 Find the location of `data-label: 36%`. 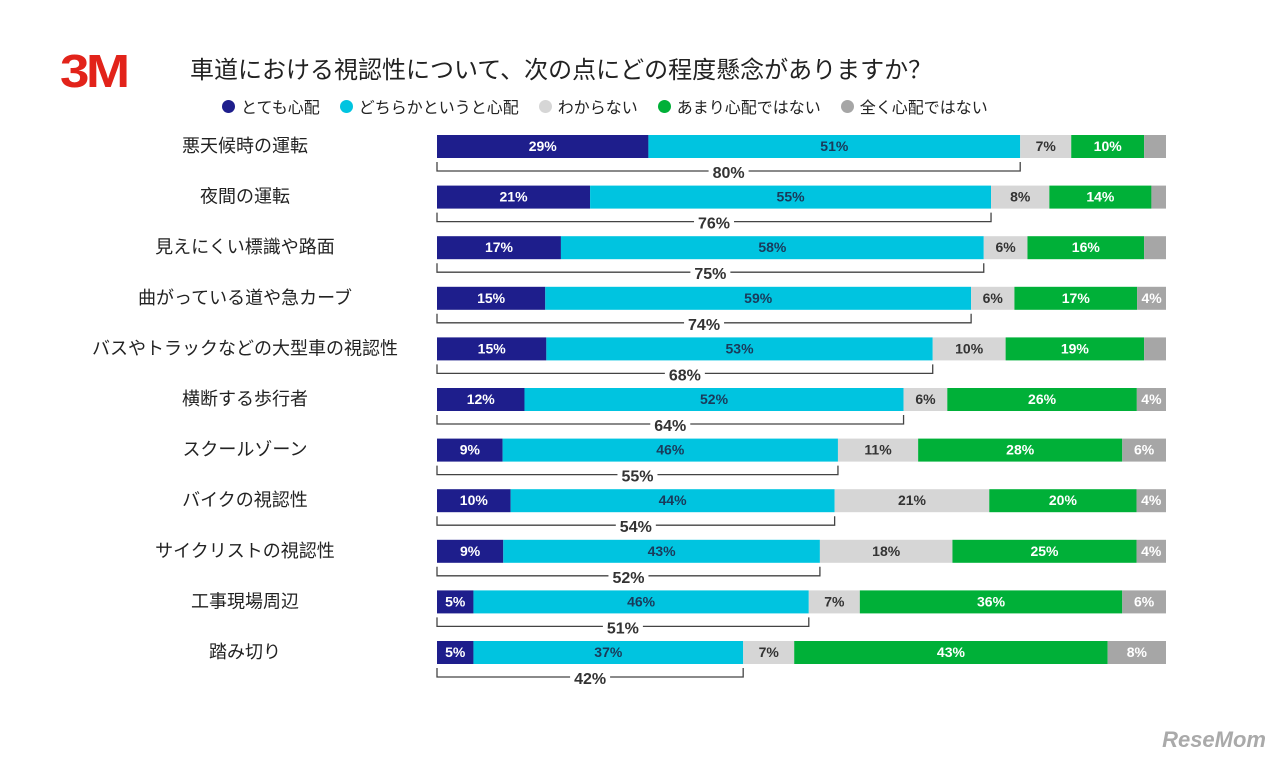

data-label: 36% is located at coordinates (991, 601).